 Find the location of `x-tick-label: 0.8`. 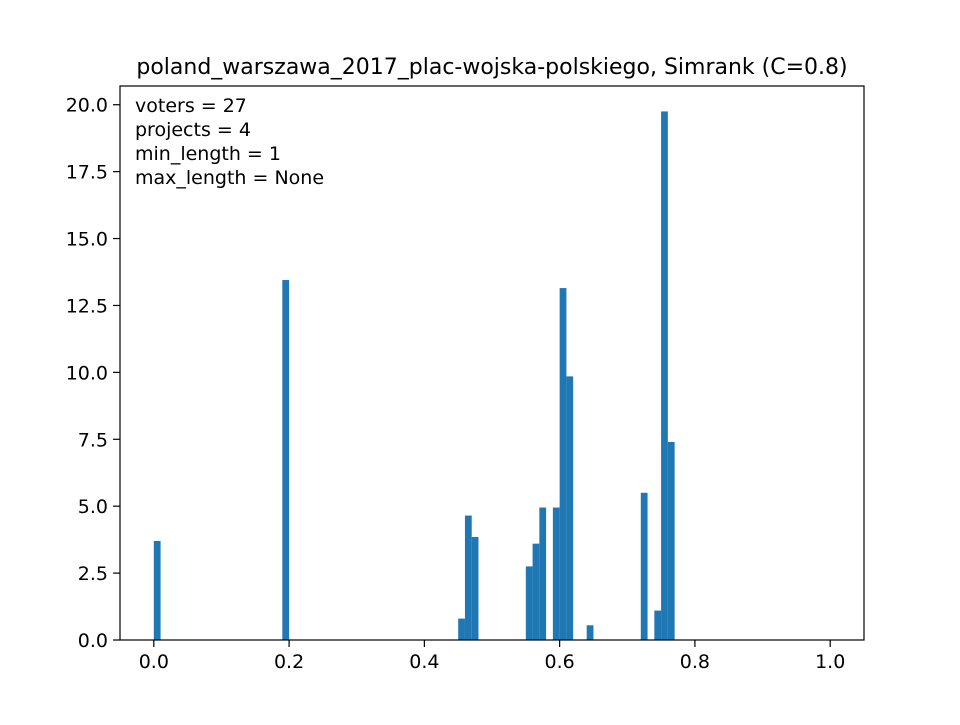

x-tick-label: 0.8 is located at coordinates (695, 662).